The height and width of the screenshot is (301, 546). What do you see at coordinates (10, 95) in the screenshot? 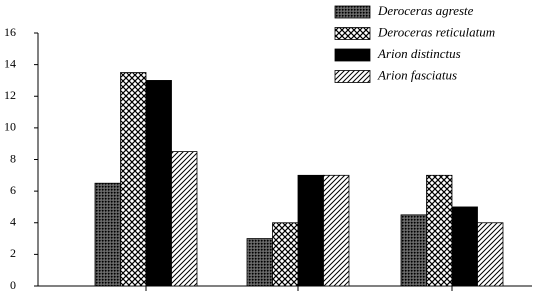
I see `y-tick-label: 12` at bounding box center [10, 95].